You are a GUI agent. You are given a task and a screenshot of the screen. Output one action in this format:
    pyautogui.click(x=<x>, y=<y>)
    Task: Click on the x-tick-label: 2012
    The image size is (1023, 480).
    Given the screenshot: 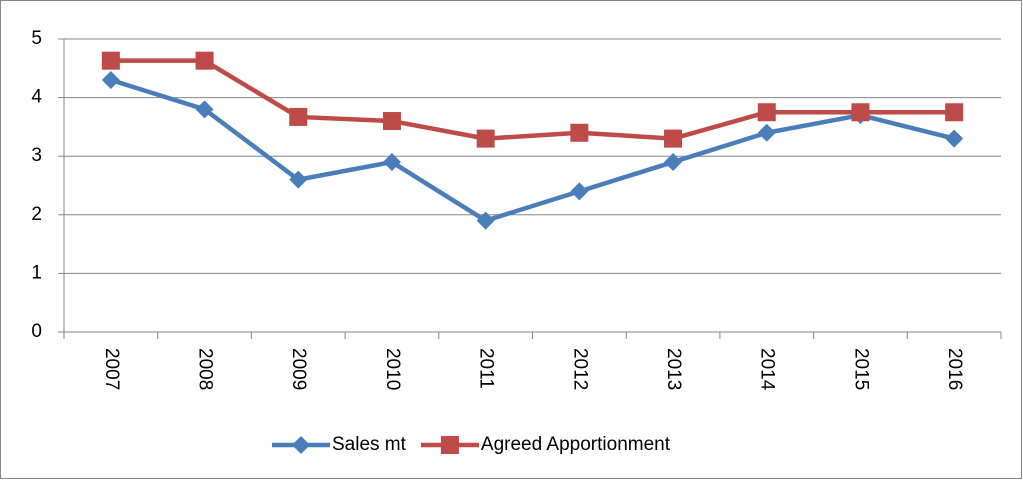 What is the action you would take?
    pyautogui.click(x=579, y=369)
    